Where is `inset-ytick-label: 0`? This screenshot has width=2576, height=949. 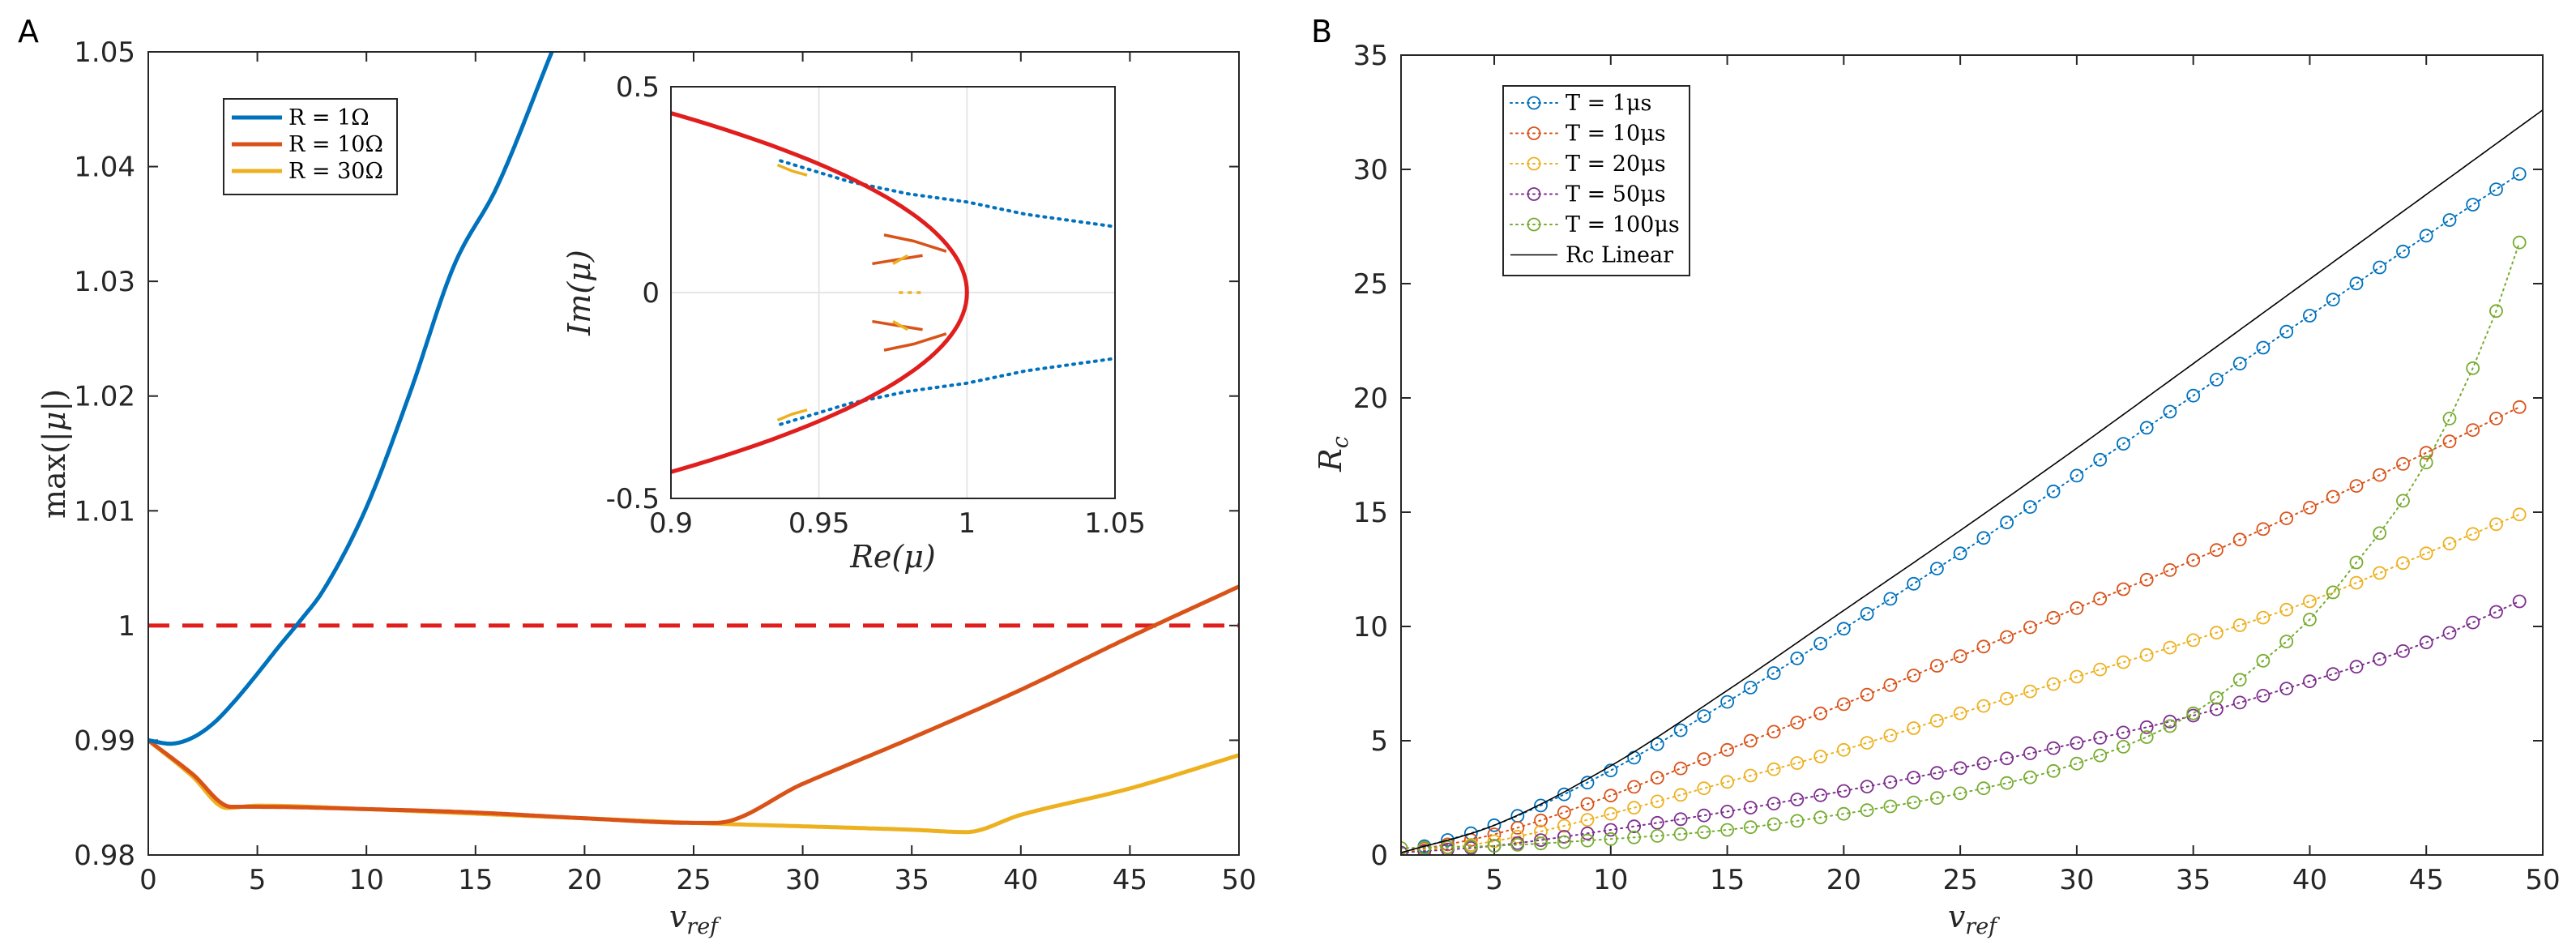
inset-ytick-label: 0 is located at coordinates (651, 293).